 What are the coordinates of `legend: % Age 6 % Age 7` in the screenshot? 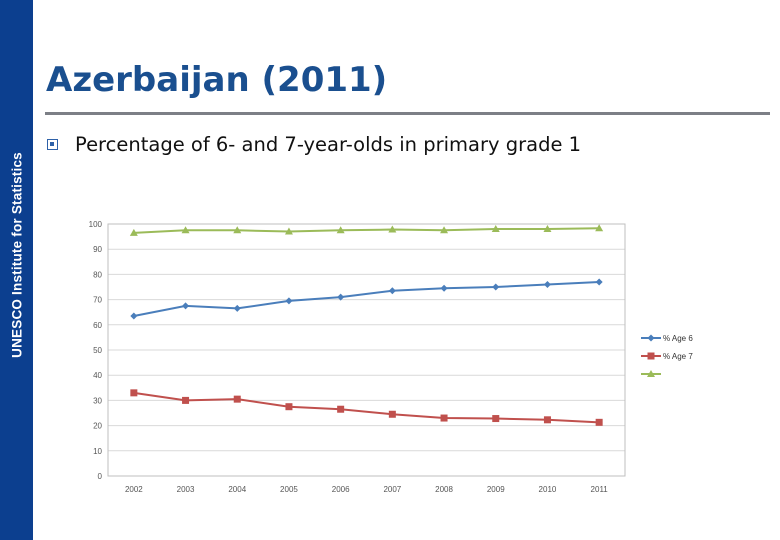 It's located at (667, 355).